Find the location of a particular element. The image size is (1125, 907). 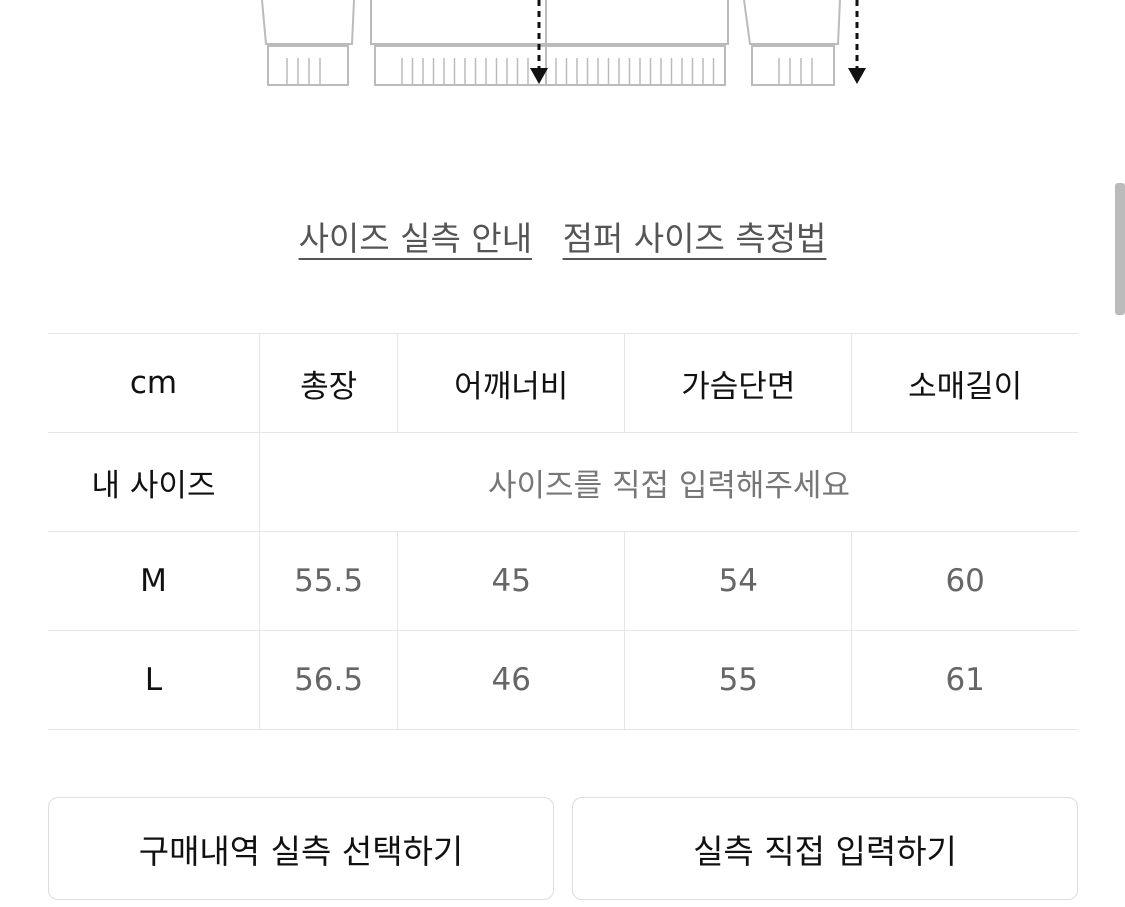

header-cell: 가슴단면 is located at coordinates (738, 383).